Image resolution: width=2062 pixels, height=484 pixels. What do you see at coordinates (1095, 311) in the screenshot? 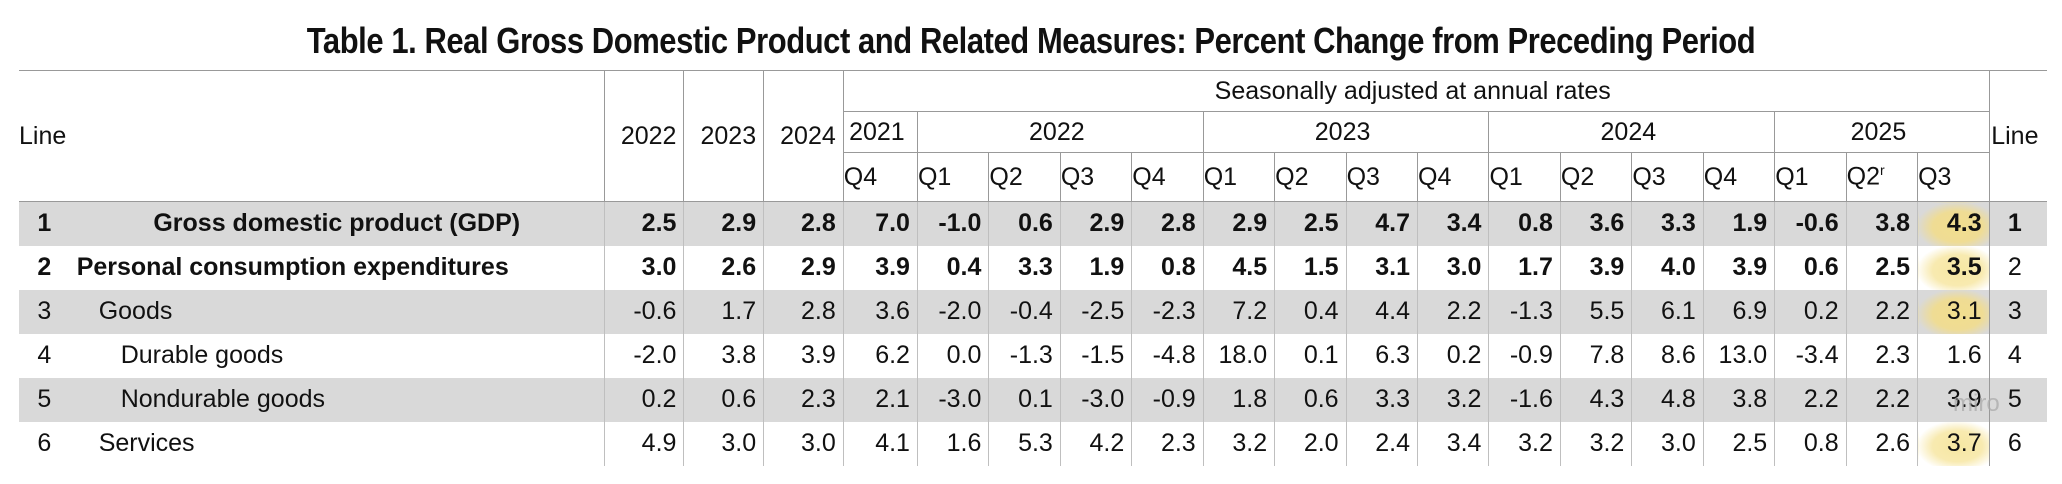
I see `value-cell: -2.5` at bounding box center [1095, 311].